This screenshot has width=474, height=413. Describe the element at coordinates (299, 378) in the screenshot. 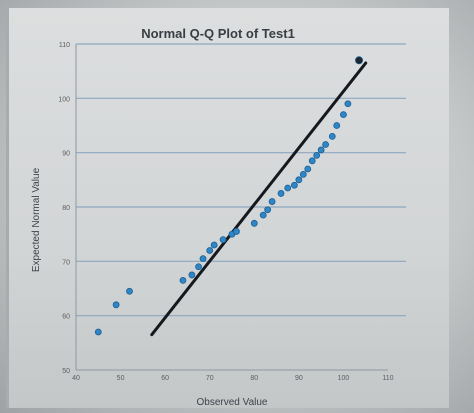

I see `x-tick-label: 90` at that location.